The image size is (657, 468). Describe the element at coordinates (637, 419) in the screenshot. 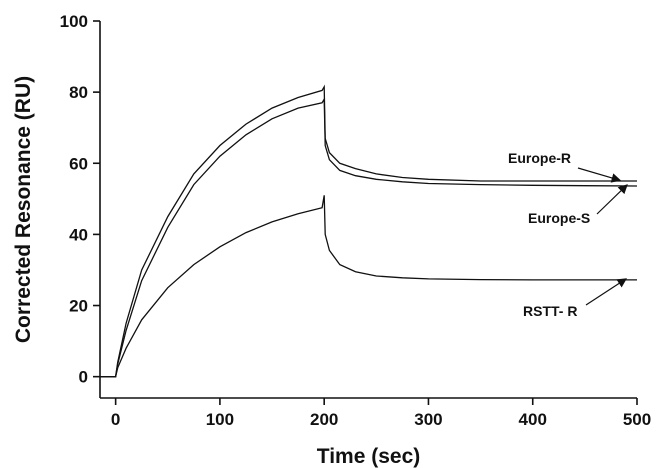

I see `x-tick-label: 500` at that location.